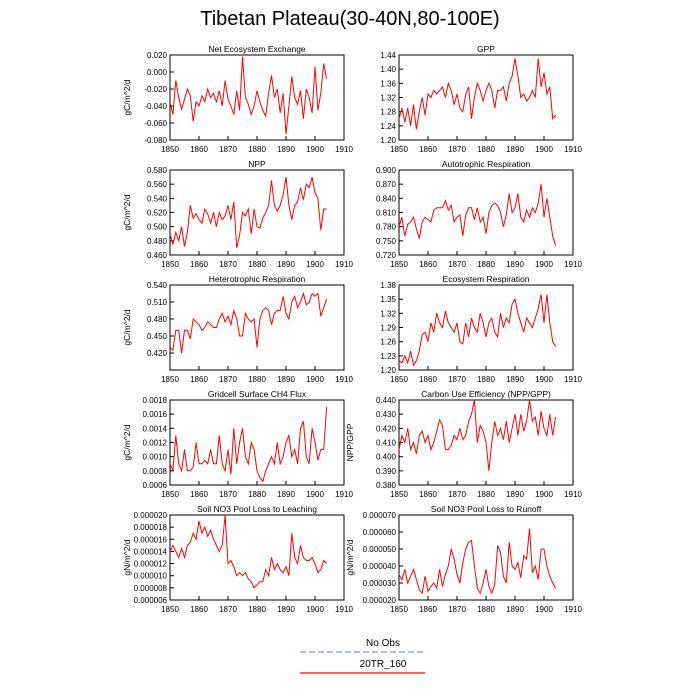  I want to click on y-axis-label: NPP/GPP, so click(350, 442).